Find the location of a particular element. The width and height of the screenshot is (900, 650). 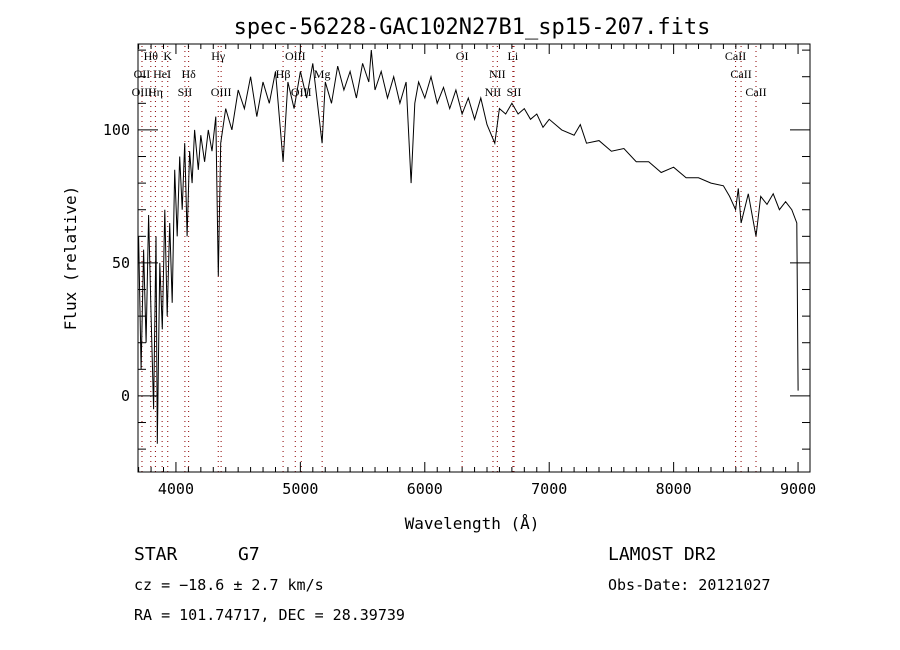

line-label: OII is located at coordinates (142, 74).